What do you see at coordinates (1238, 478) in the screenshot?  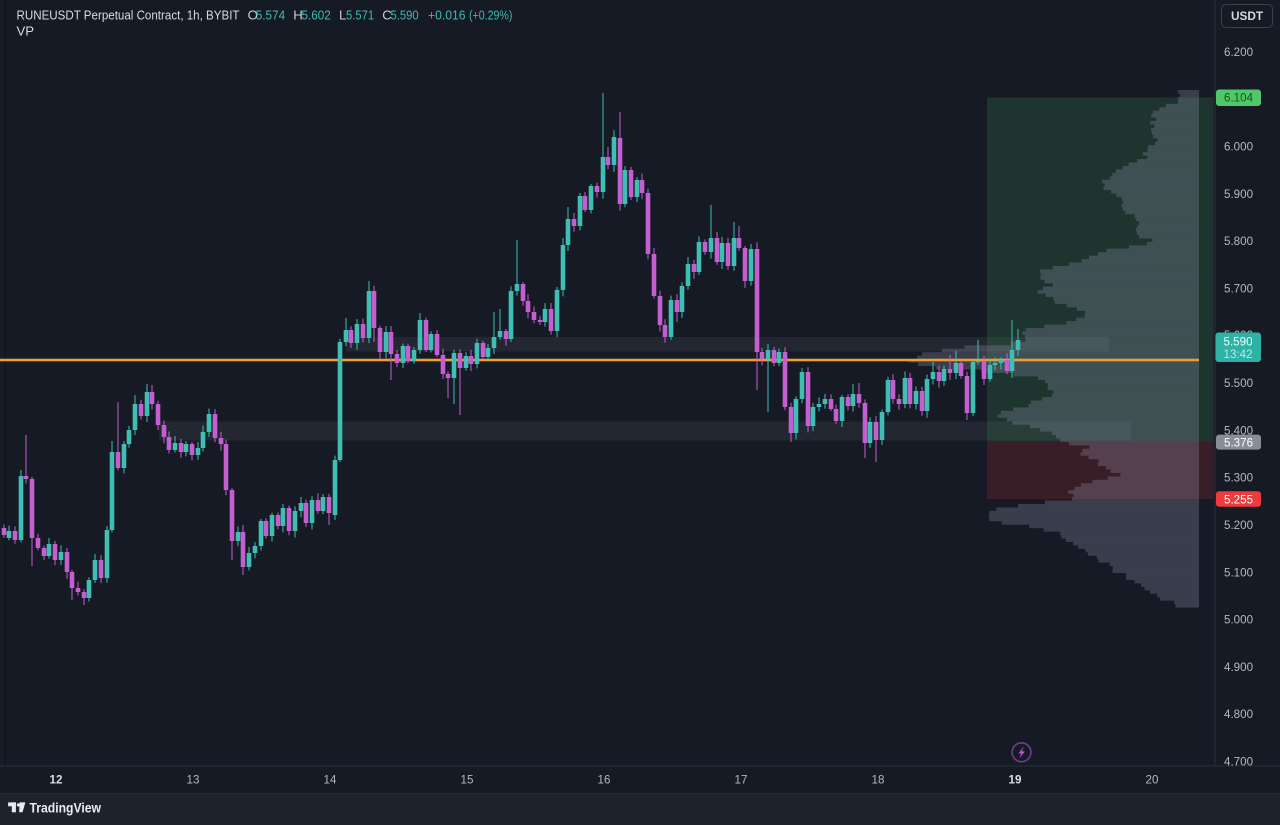 I see `svg-text: 5.300` at bounding box center [1238, 478].